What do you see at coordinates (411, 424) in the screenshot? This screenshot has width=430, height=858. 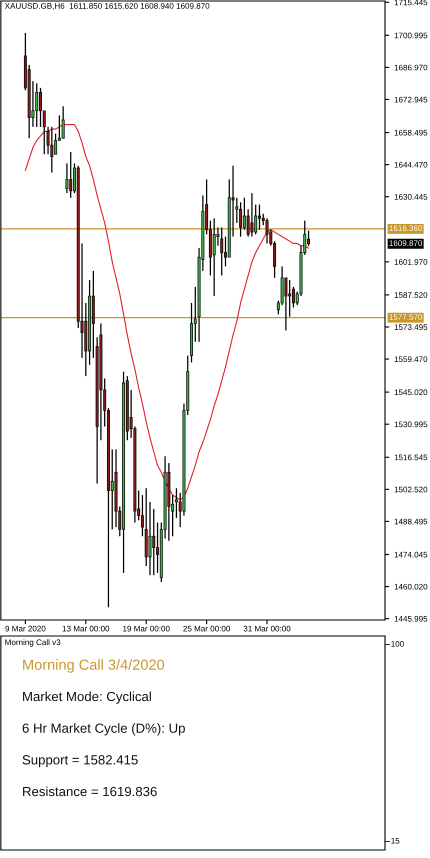 I see `y-tick-label: 1530.995` at bounding box center [411, 424].